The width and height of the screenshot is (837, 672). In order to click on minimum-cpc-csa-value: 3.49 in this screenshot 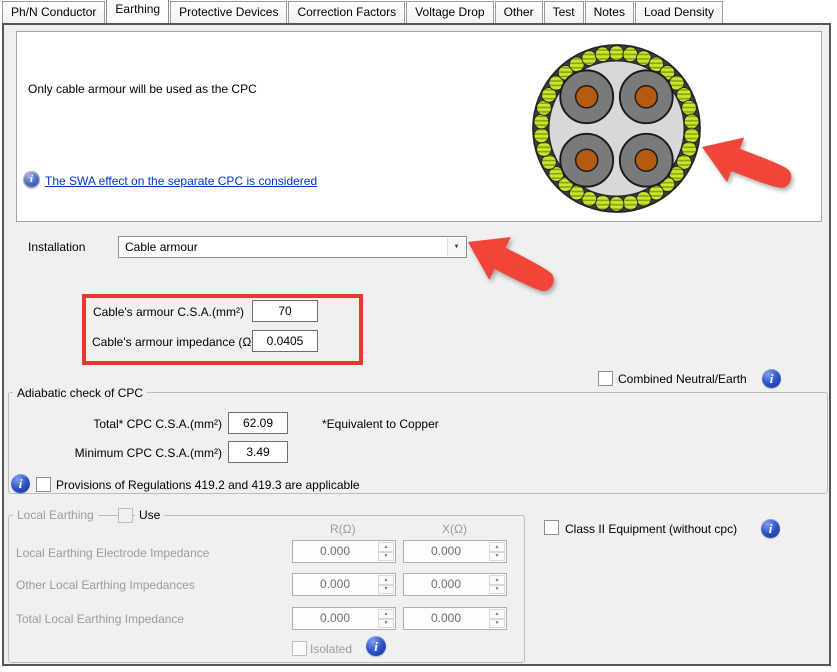, I will do `click(258, 452)`.